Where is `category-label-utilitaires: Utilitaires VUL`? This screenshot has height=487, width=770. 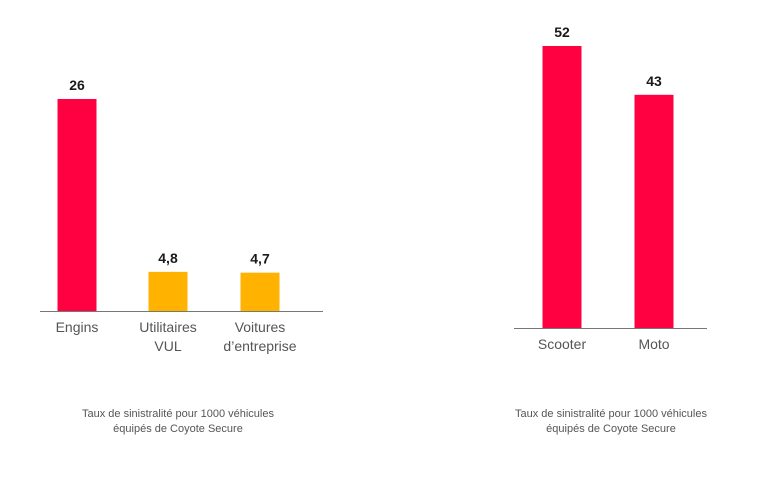 category-label-utilitaires: Utilitaires VUL is located at coordinates (168, 336).